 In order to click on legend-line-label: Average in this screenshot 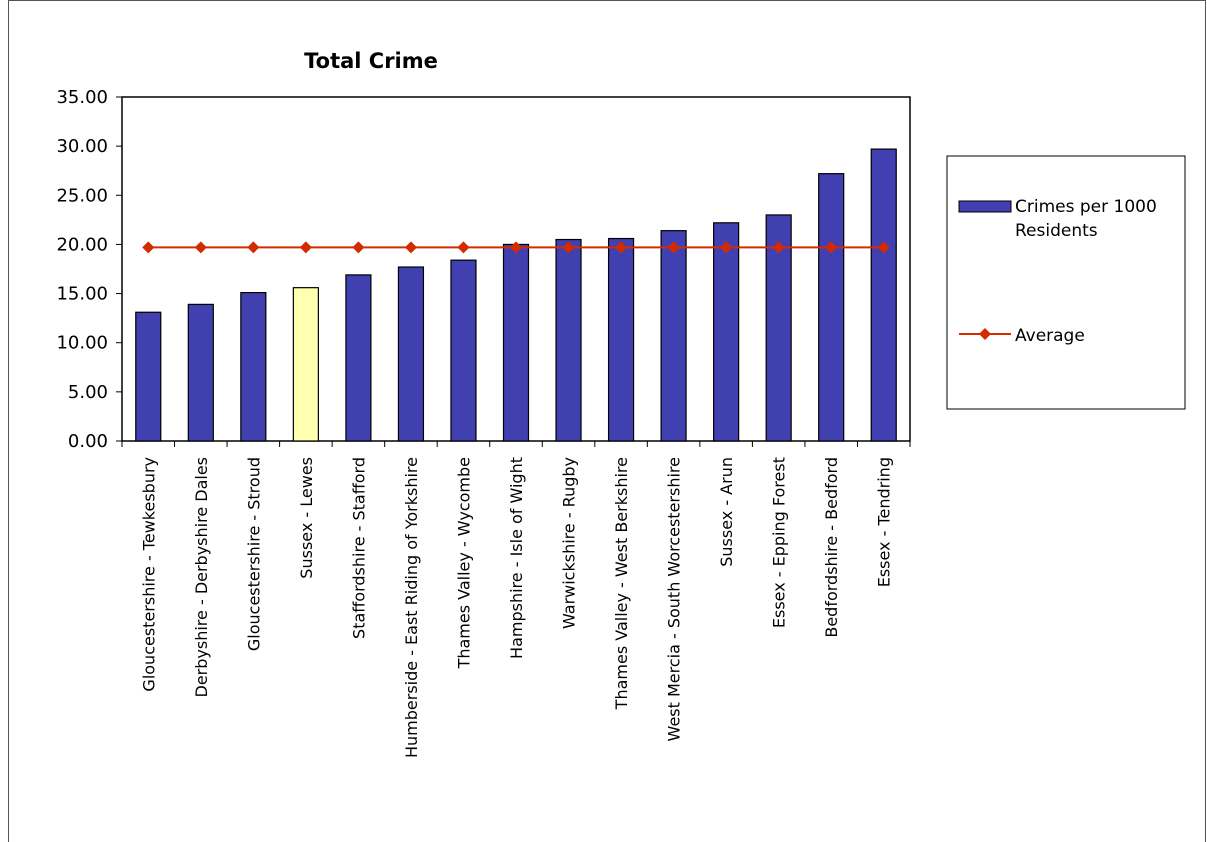, I will do `click(1050, 336)`.